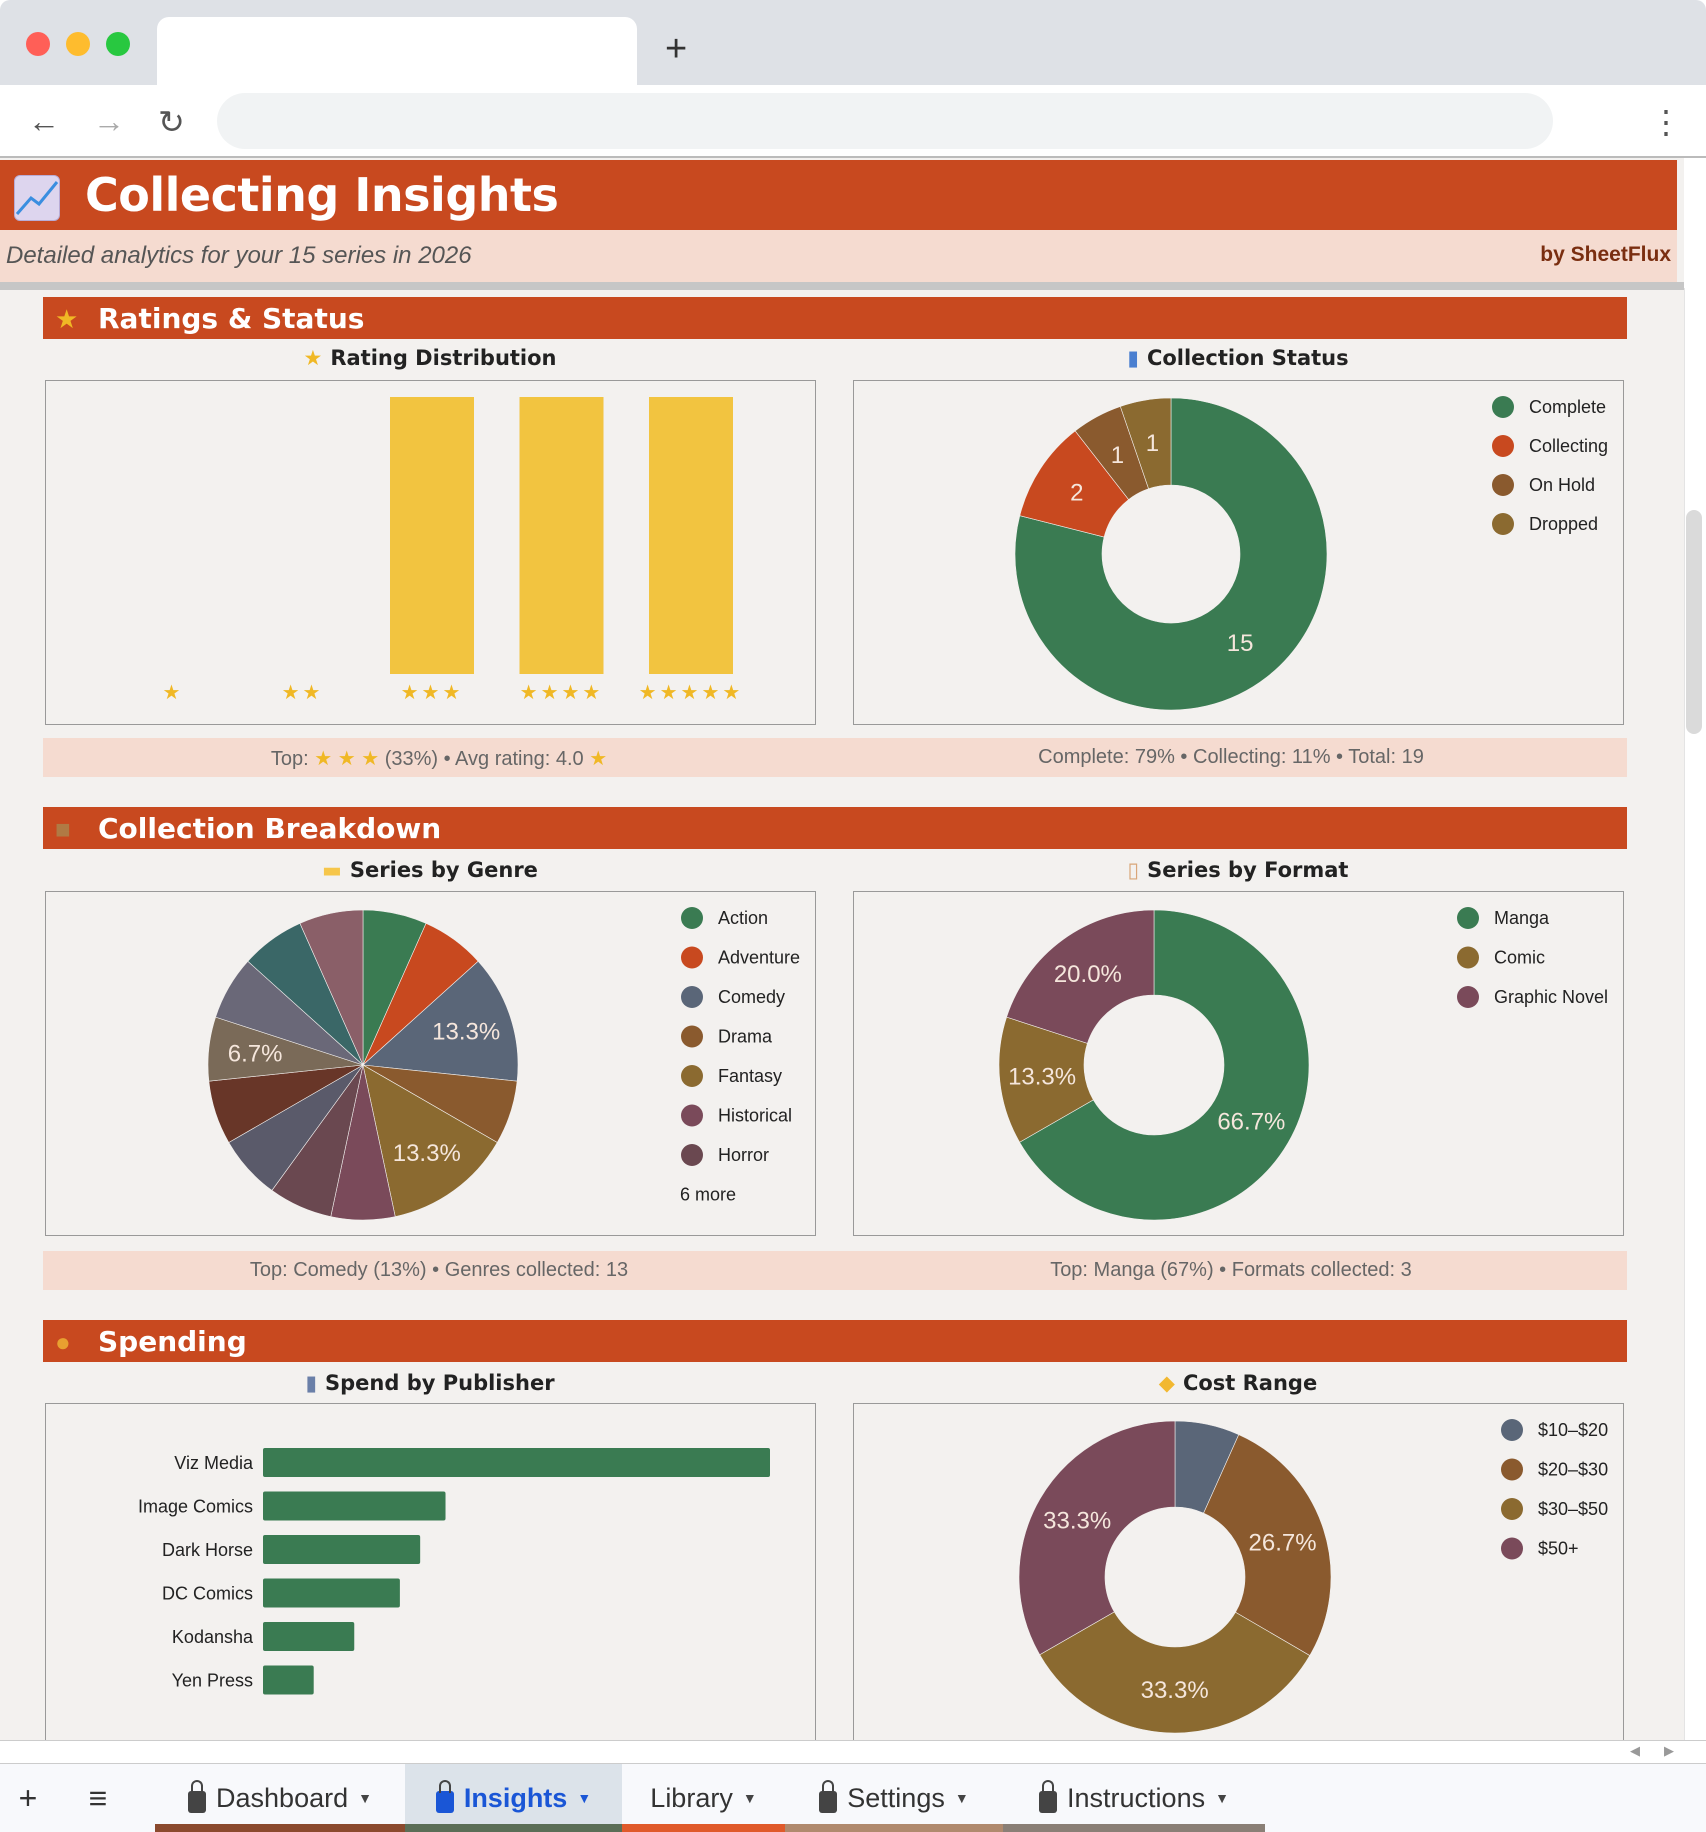 This screenshot has height=1832, width=1706. What do you see at coordinates (1573, 1470) in the screenshot?
I see `legend-label: $20–$30` at bounding box center [1573, 1470].